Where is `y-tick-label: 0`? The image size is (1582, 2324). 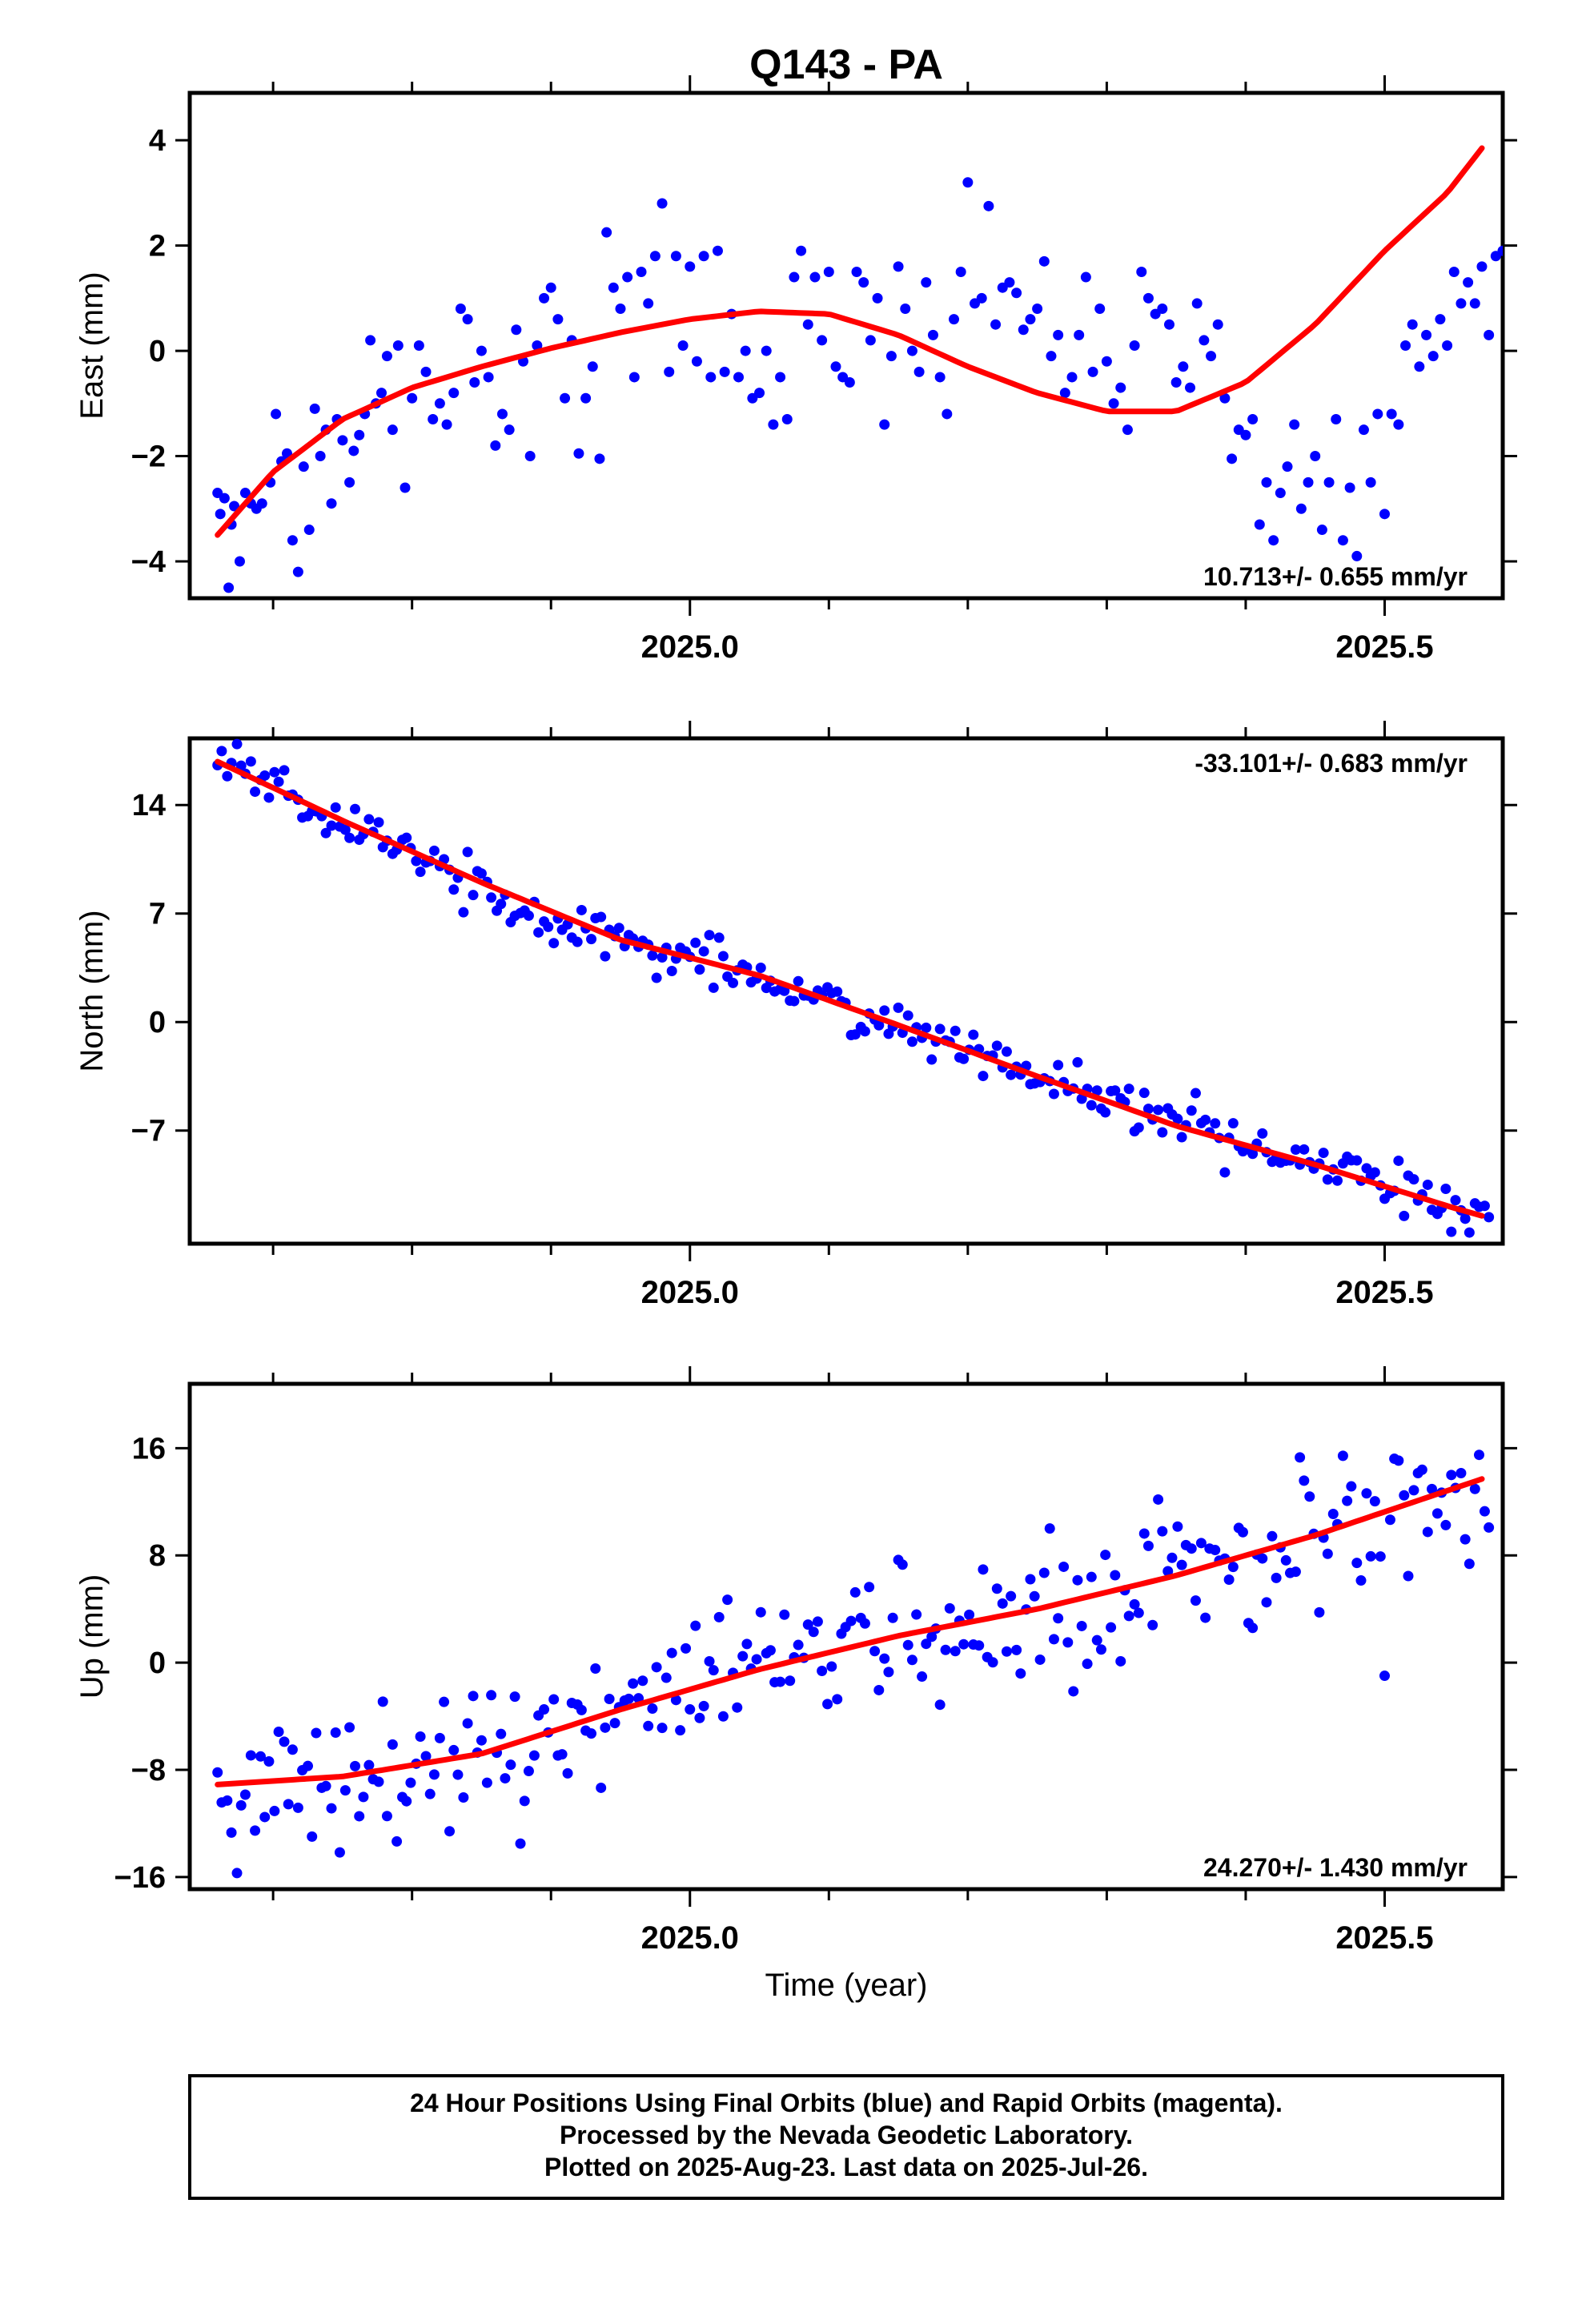 y-tick-label: 0 is located at coordinates (157, 1022).